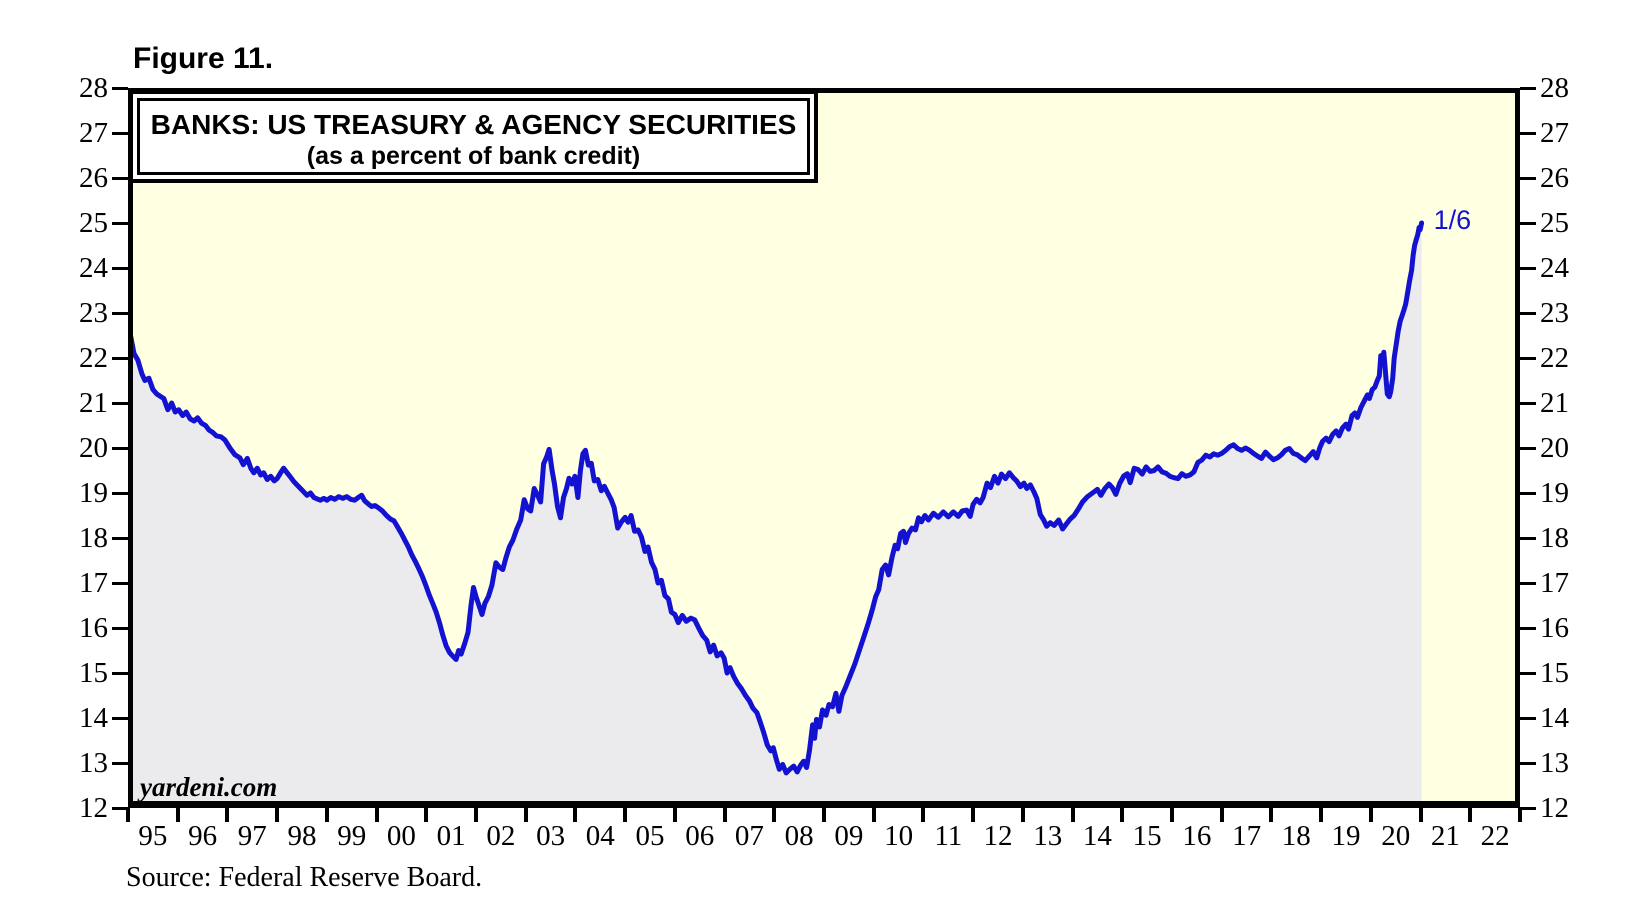  What do you see at coordinates (1346, 836) in the screenshot?
I see `x-tick-label: 19` at bounding box center [1346, 836].